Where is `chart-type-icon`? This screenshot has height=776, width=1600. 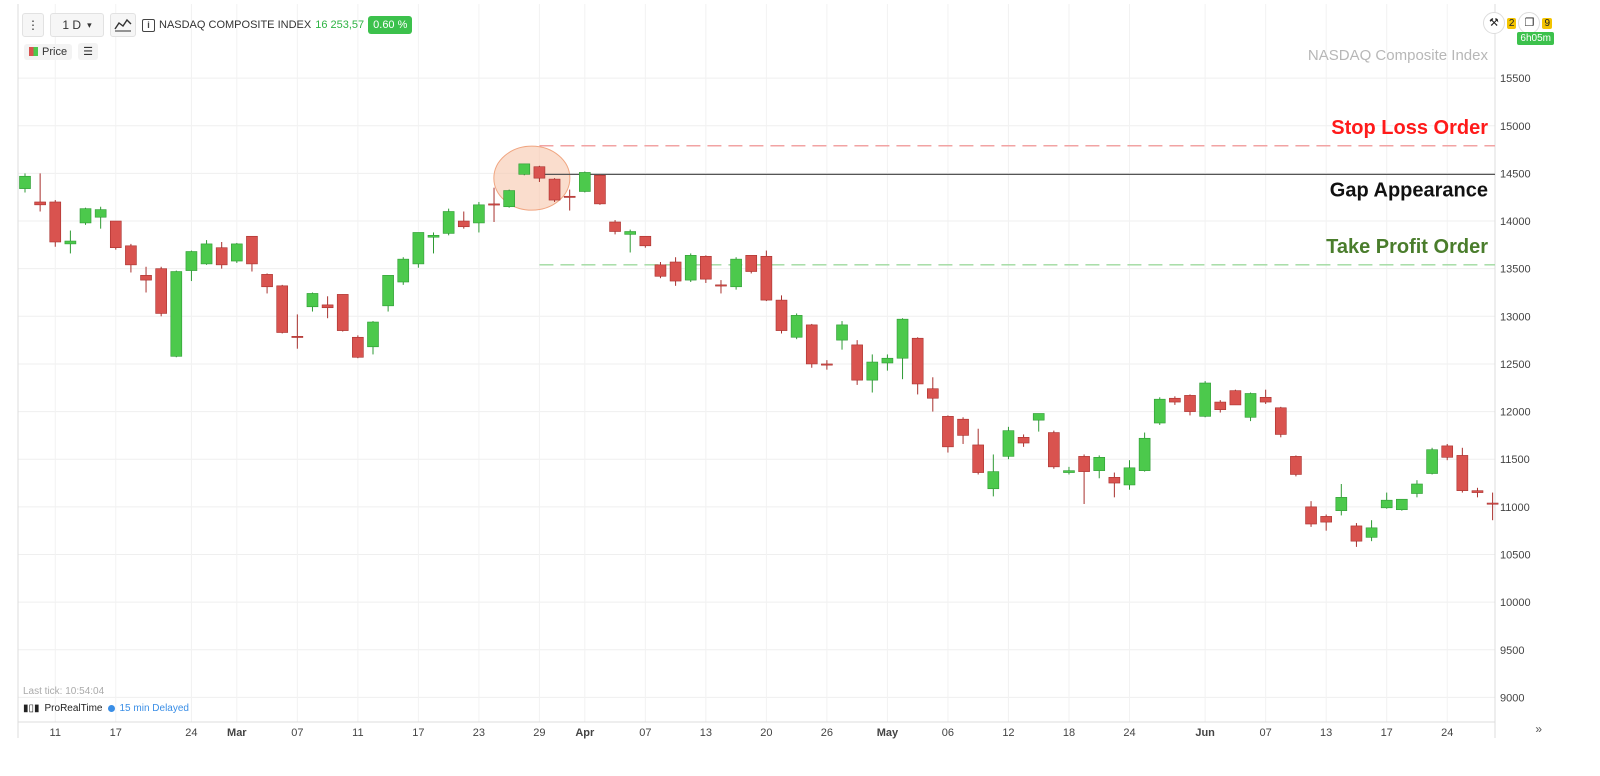 chart-type-icon is located at coordinates (123, 25).